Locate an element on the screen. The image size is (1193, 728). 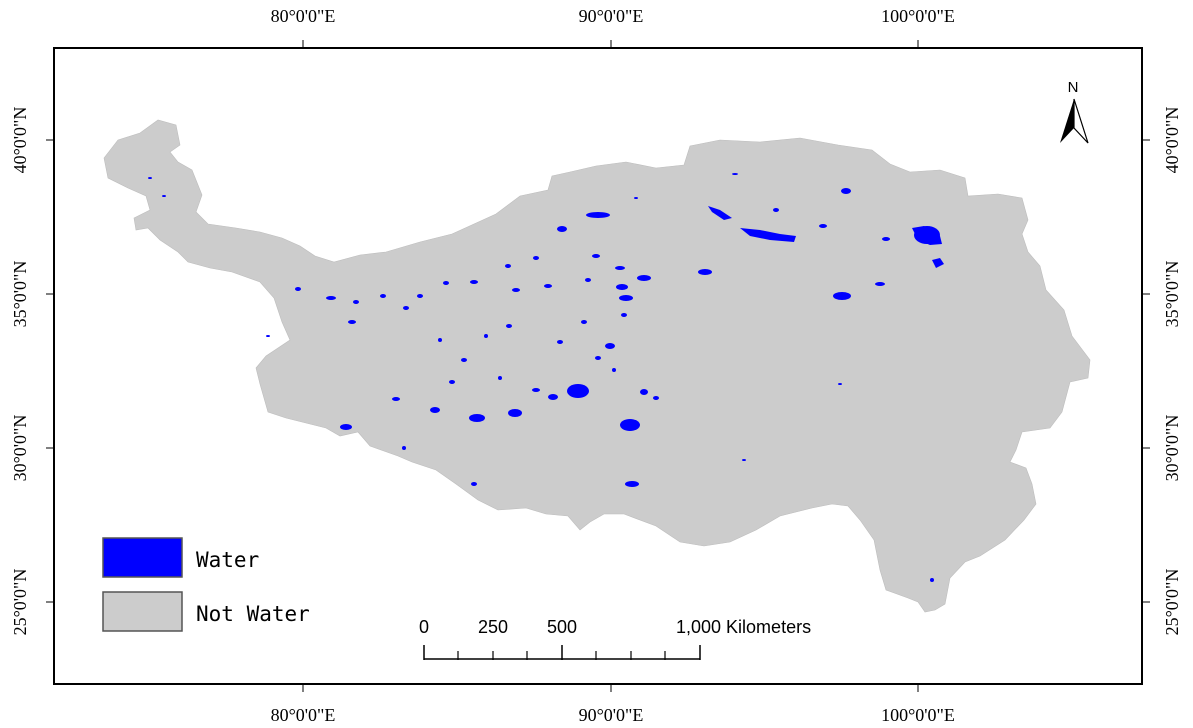
lat-label-right-40: 40°0'0"N is located at coordinates (1172, 140).